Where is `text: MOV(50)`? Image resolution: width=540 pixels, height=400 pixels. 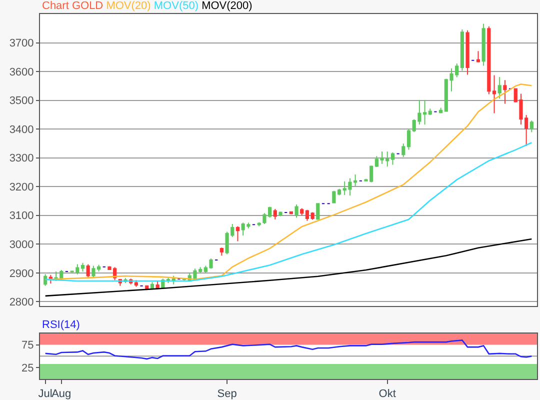 text: MOV(50) is located at coordinates (176, 6).